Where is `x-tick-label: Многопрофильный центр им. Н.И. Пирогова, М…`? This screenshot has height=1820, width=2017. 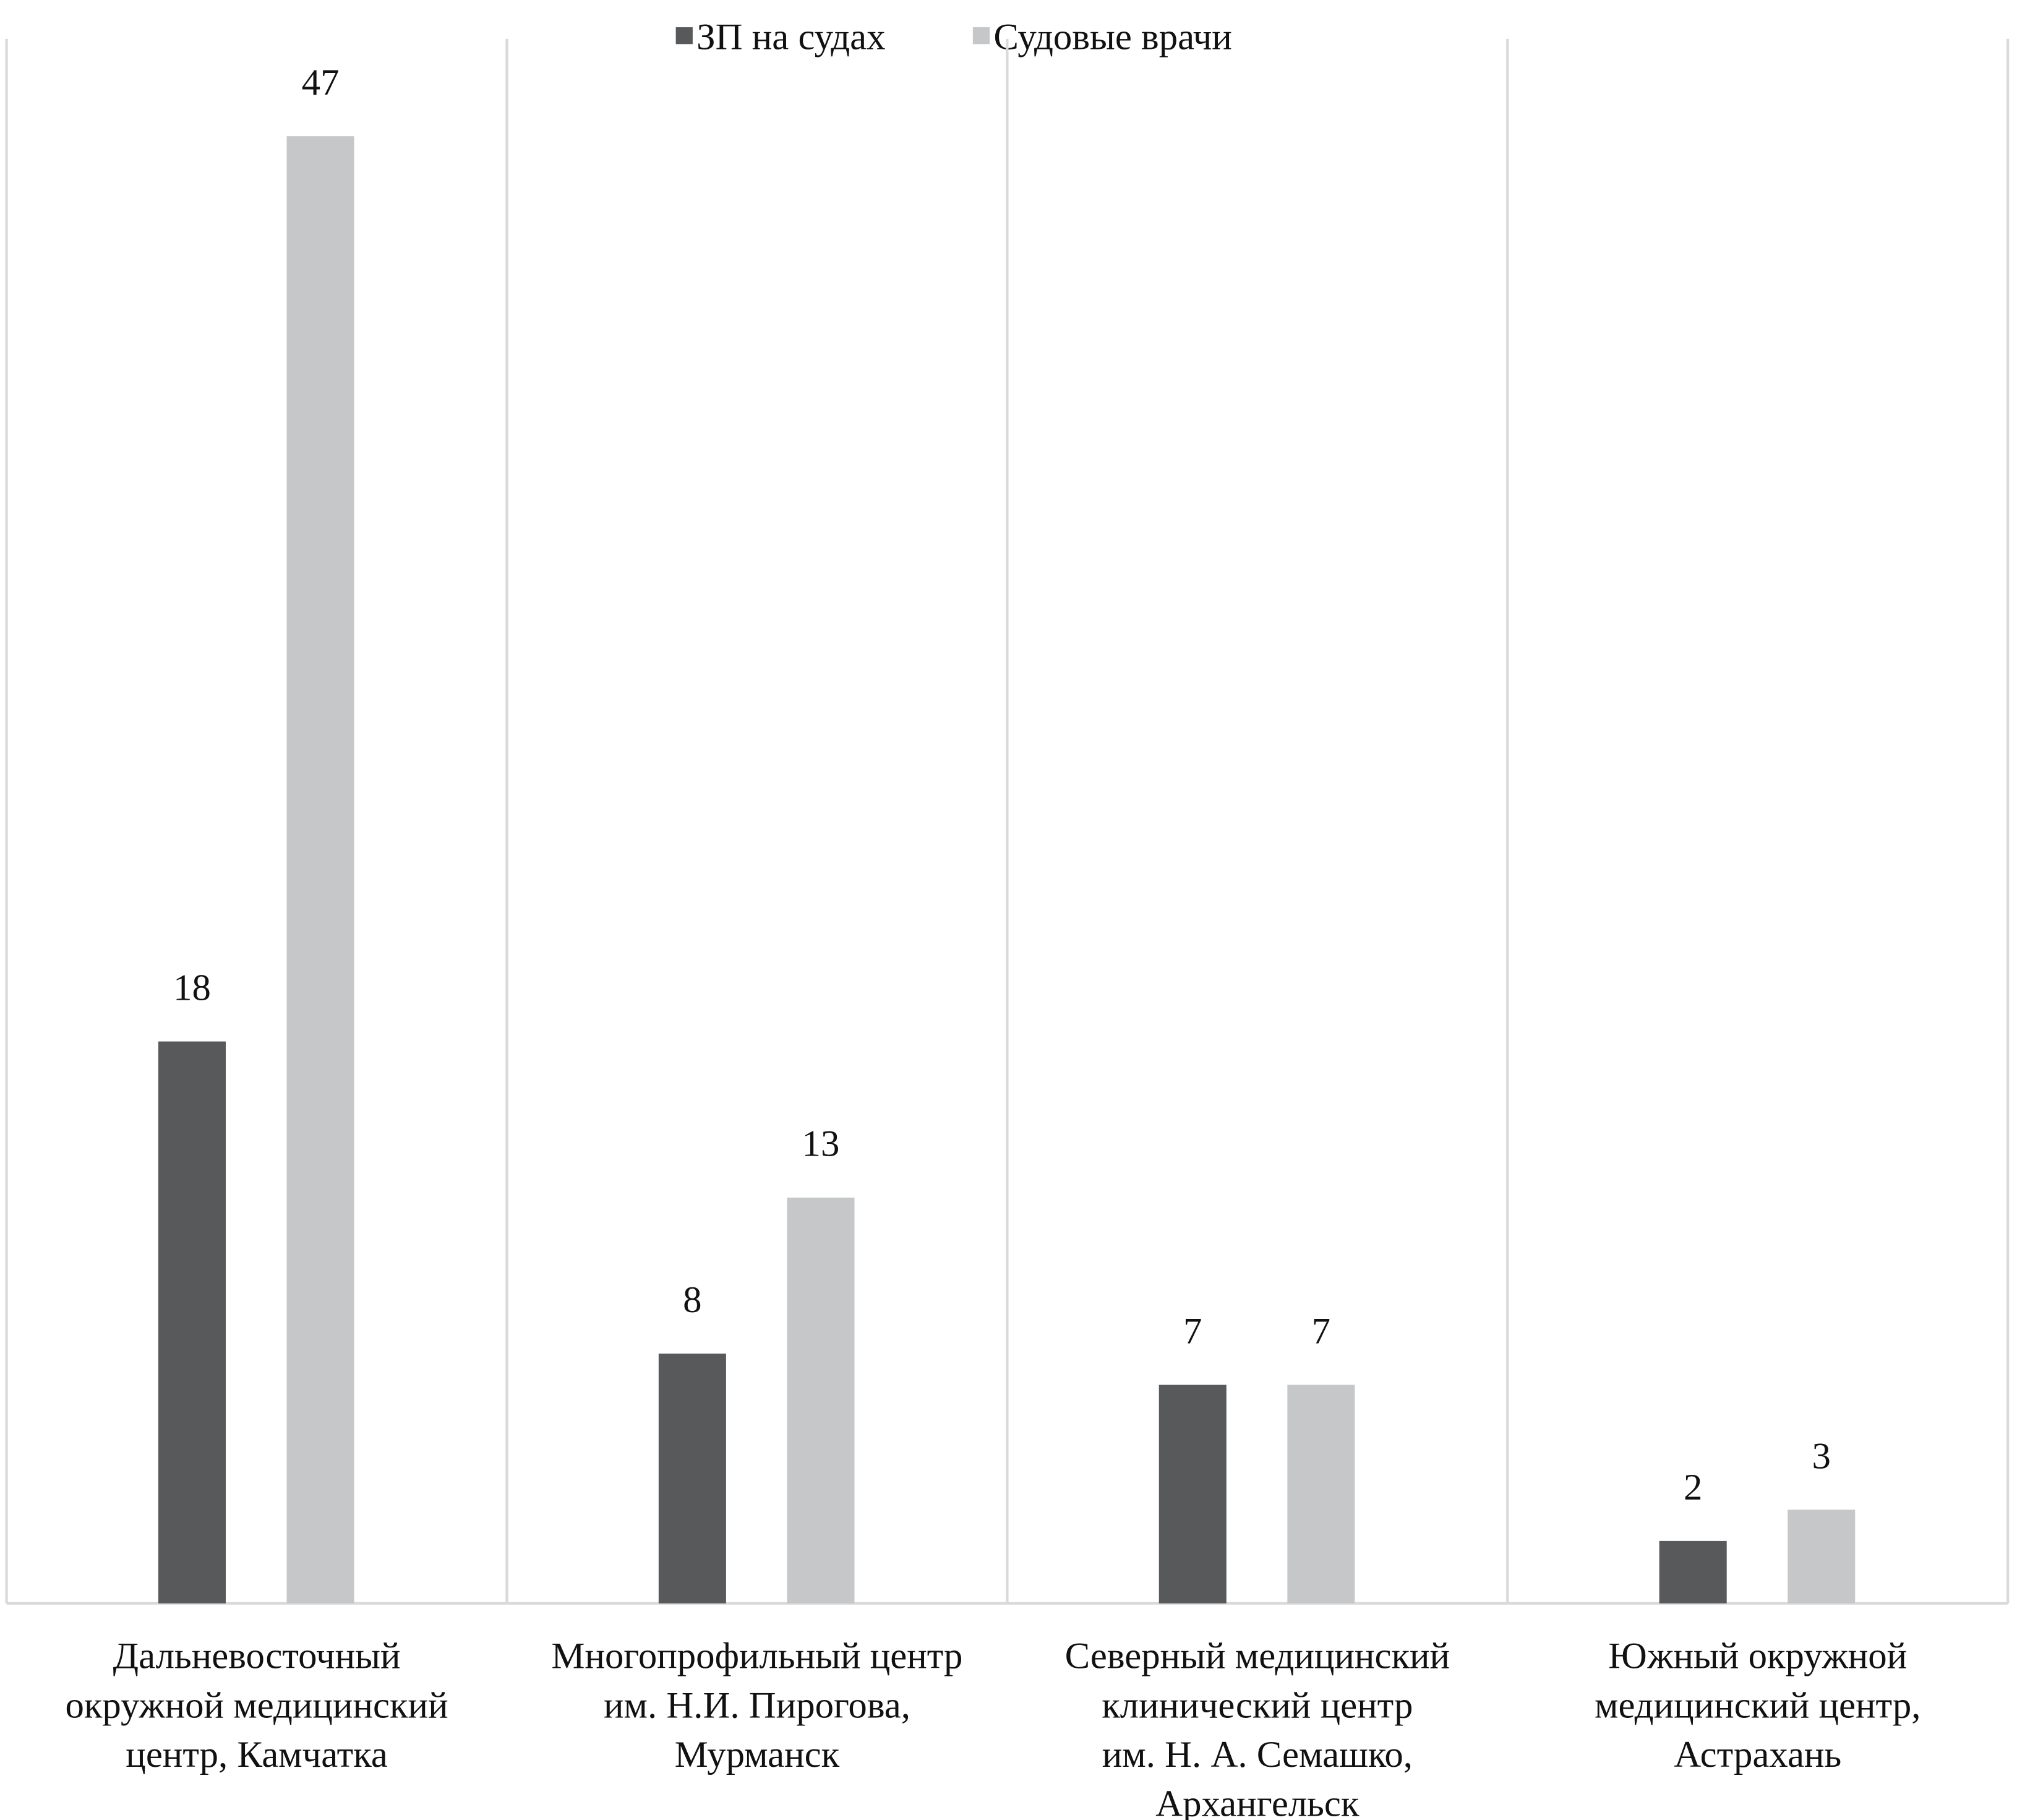 x-tick-label: Многопрофильный центр им. Н.И. Пирогова, М… is located at coordinates (756, 1705).